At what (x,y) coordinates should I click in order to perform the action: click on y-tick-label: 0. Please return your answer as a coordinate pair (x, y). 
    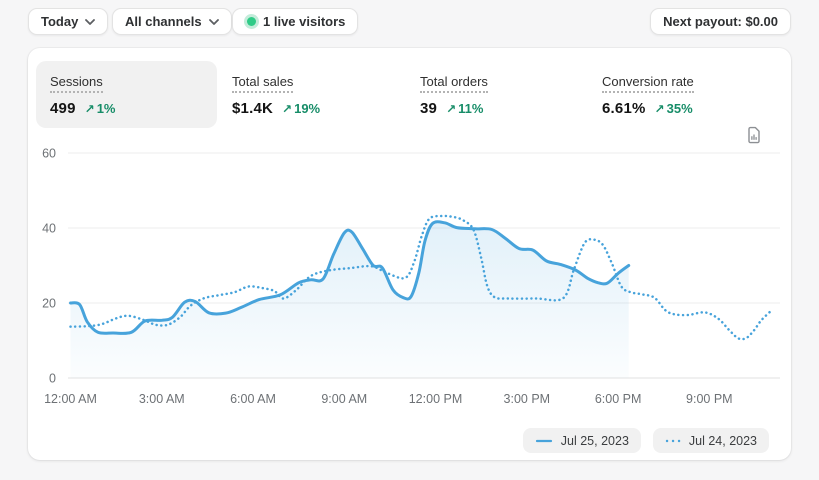
    Looking at the image, I should click on (52, 379).